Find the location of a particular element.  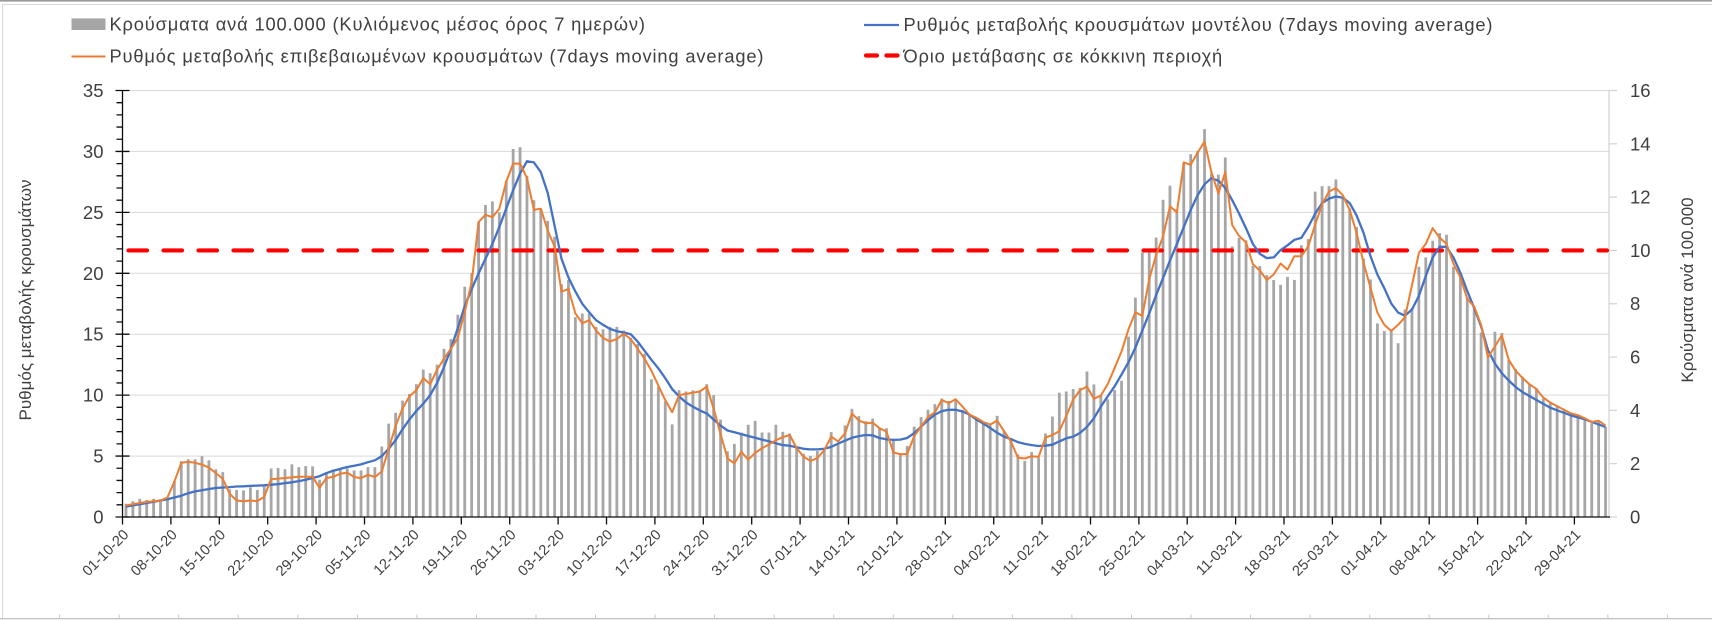

svg-text: 14 is located at coordinates (1640, 143).